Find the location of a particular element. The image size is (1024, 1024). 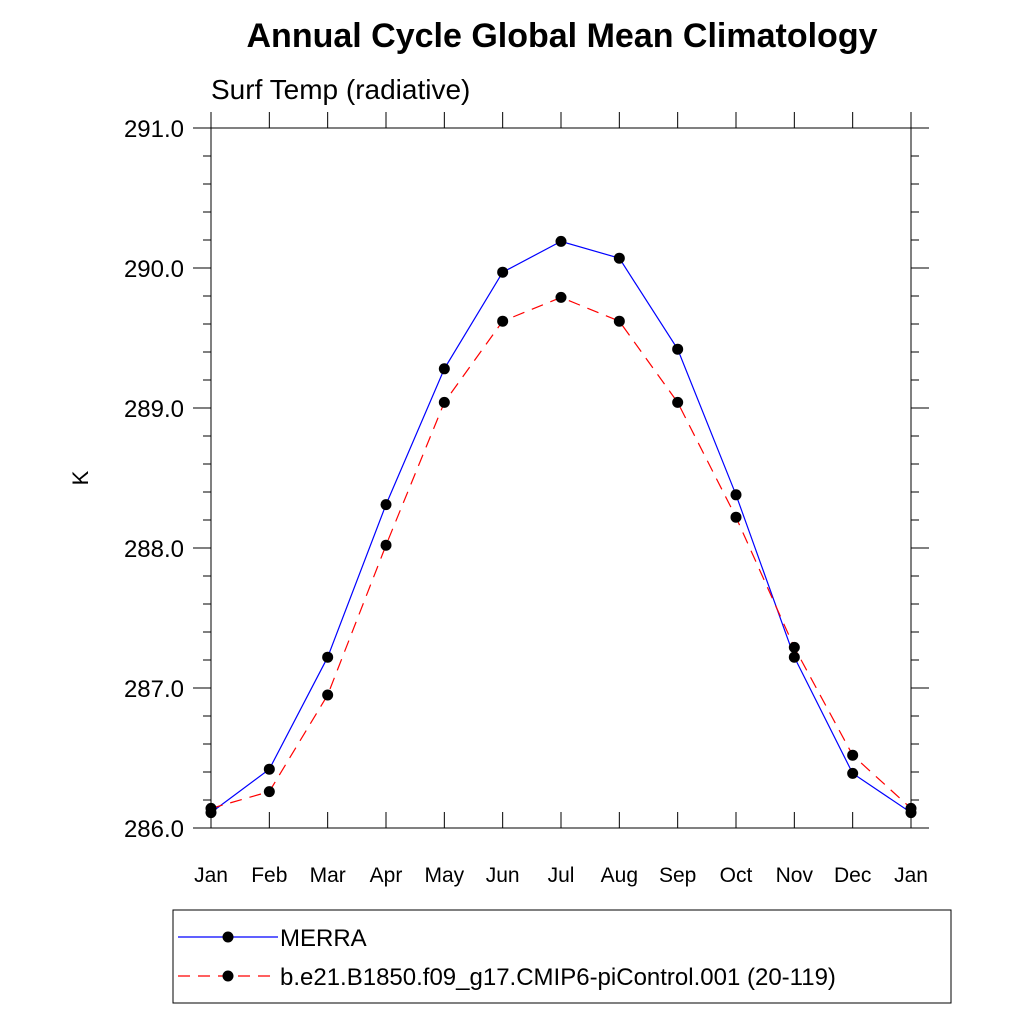

y-tick-label: 288.0 is located at coordinates (154, 549).